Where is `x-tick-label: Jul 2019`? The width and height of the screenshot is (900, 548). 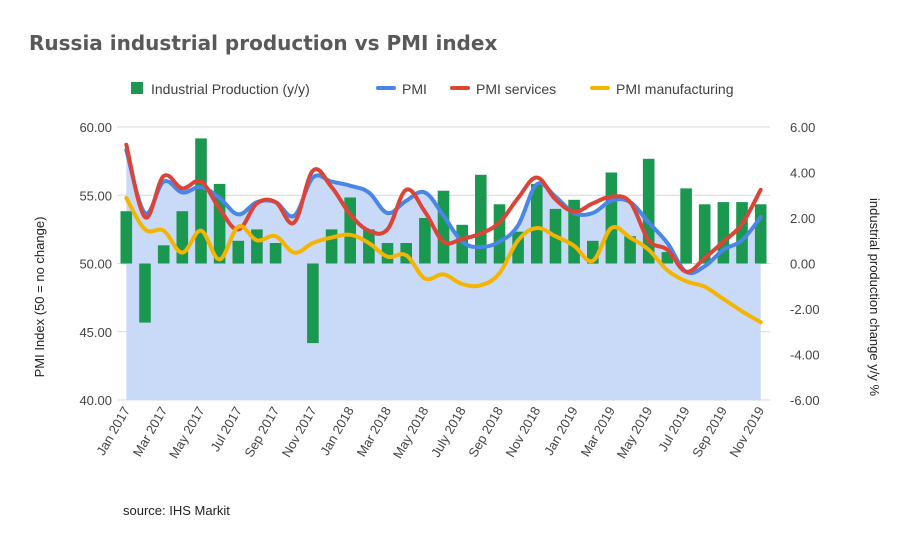
x-tick-label: Jul 2019 is located at coordinates (674, 429).